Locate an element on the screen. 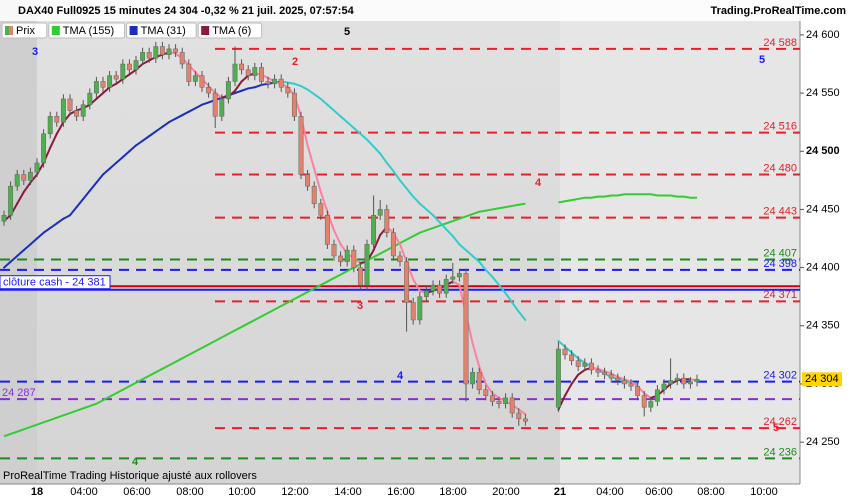  last-price-box is located at coordinates (822, 379).